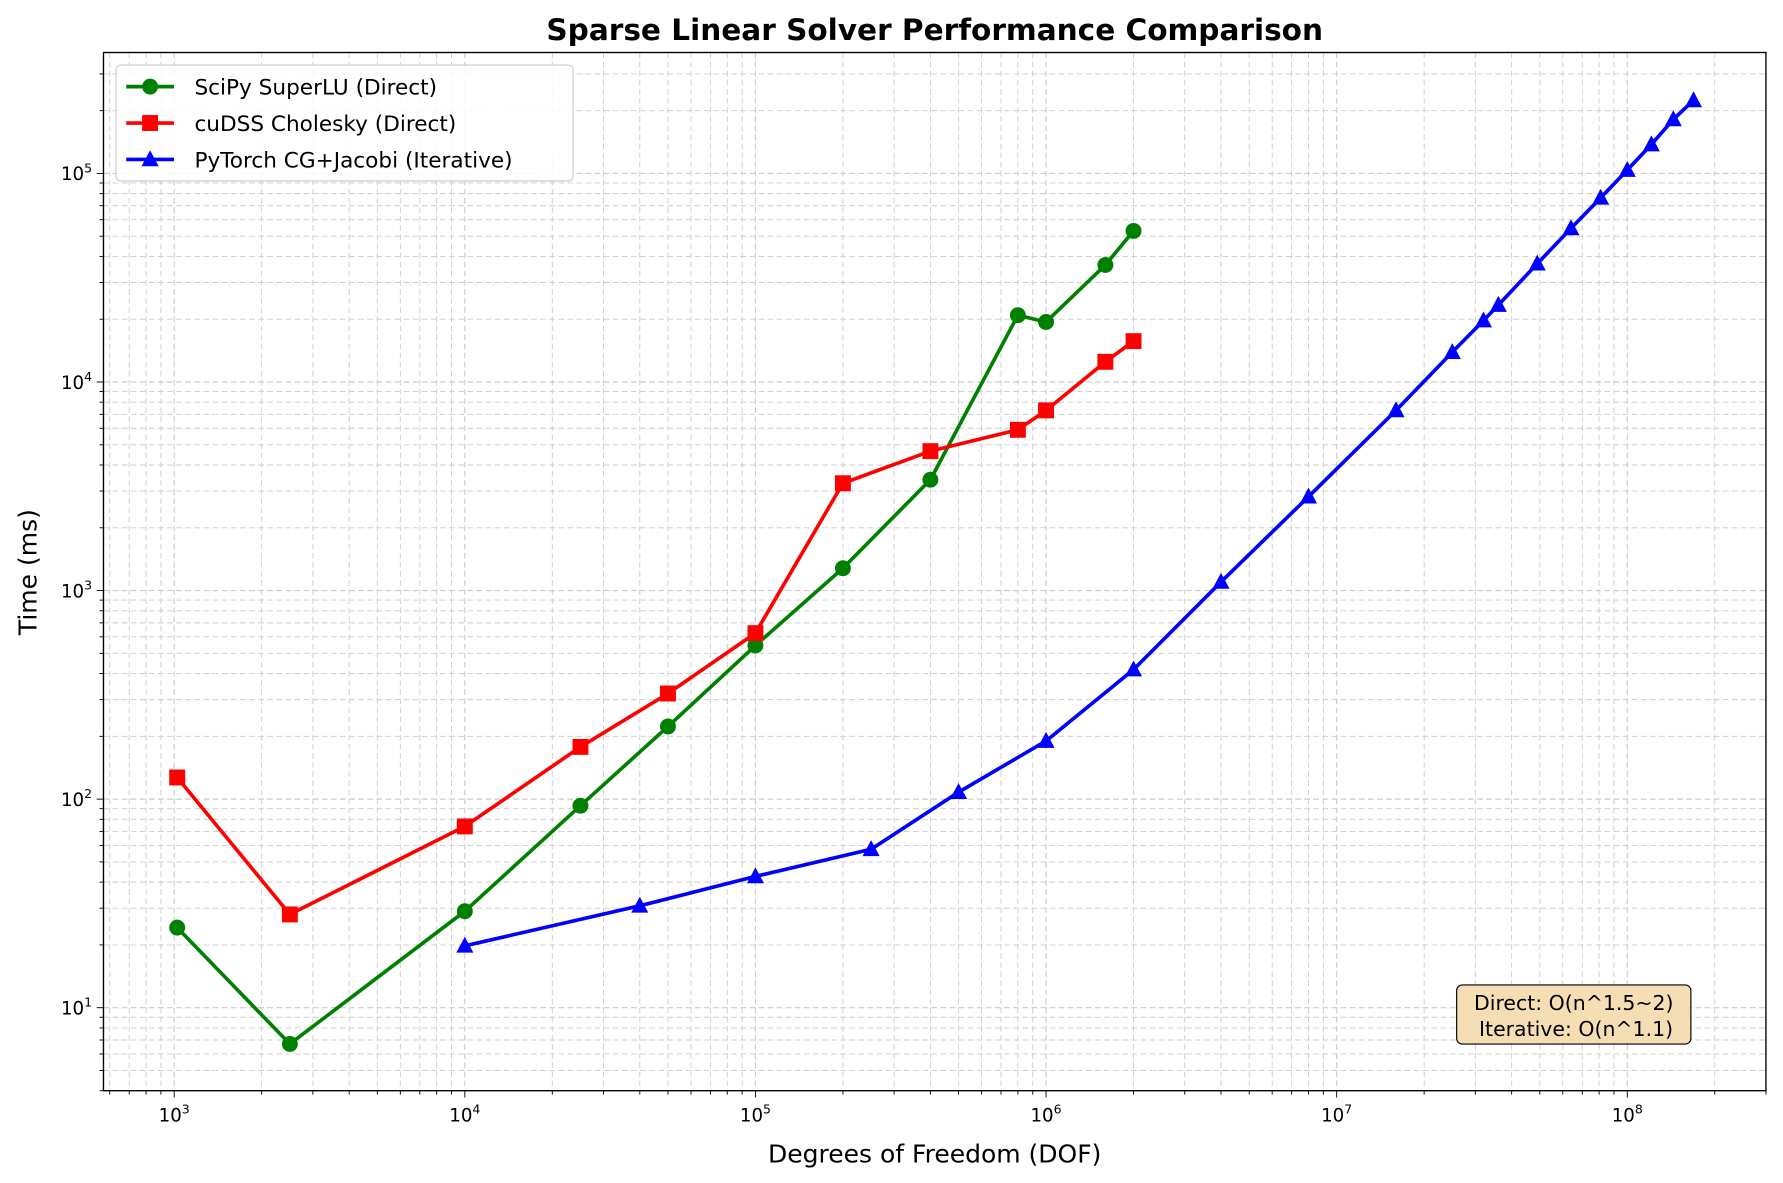  Describe the element at coordinates (325, 124) in the screenshot. I see `legend-label: cuDSS Cholesky (Direct)` at that location.